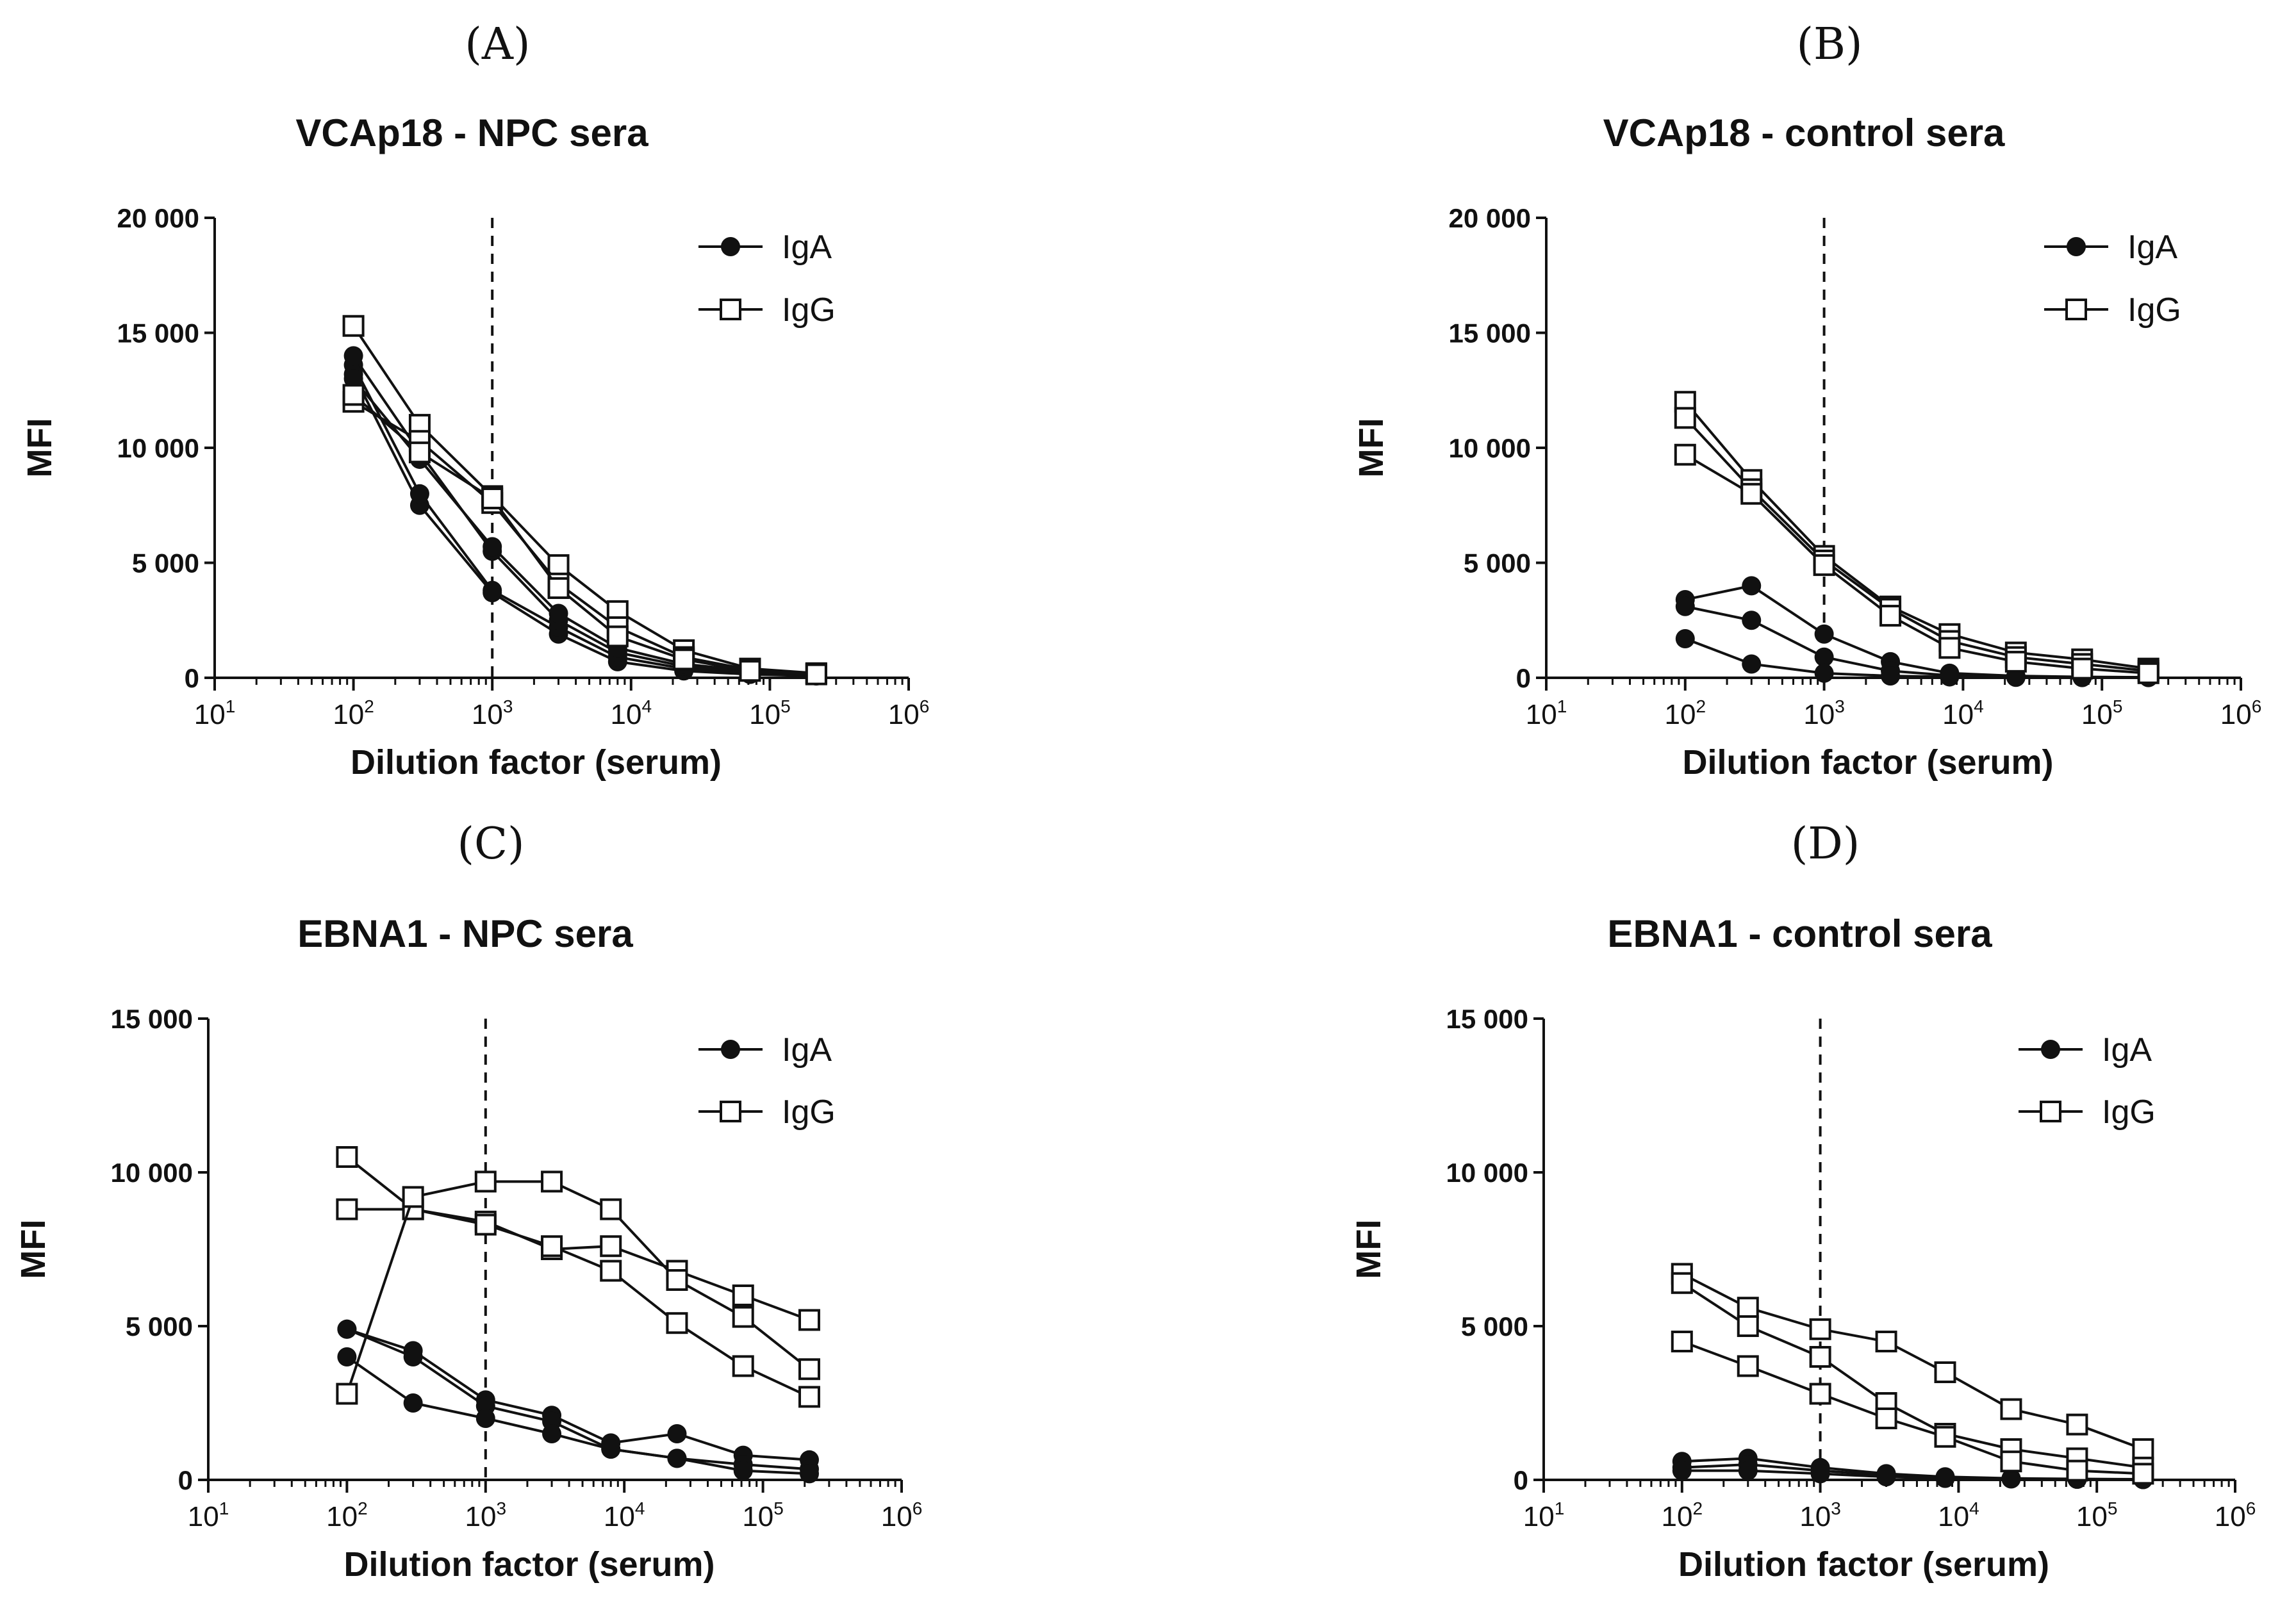  Describe the element at coordinates (491, 844) in the screenshot. I see `panel-letter: (C)` at that location.